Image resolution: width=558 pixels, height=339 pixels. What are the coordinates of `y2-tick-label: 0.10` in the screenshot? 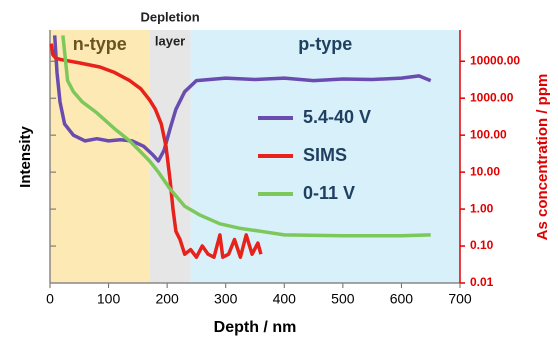 It's located at (482, 245).